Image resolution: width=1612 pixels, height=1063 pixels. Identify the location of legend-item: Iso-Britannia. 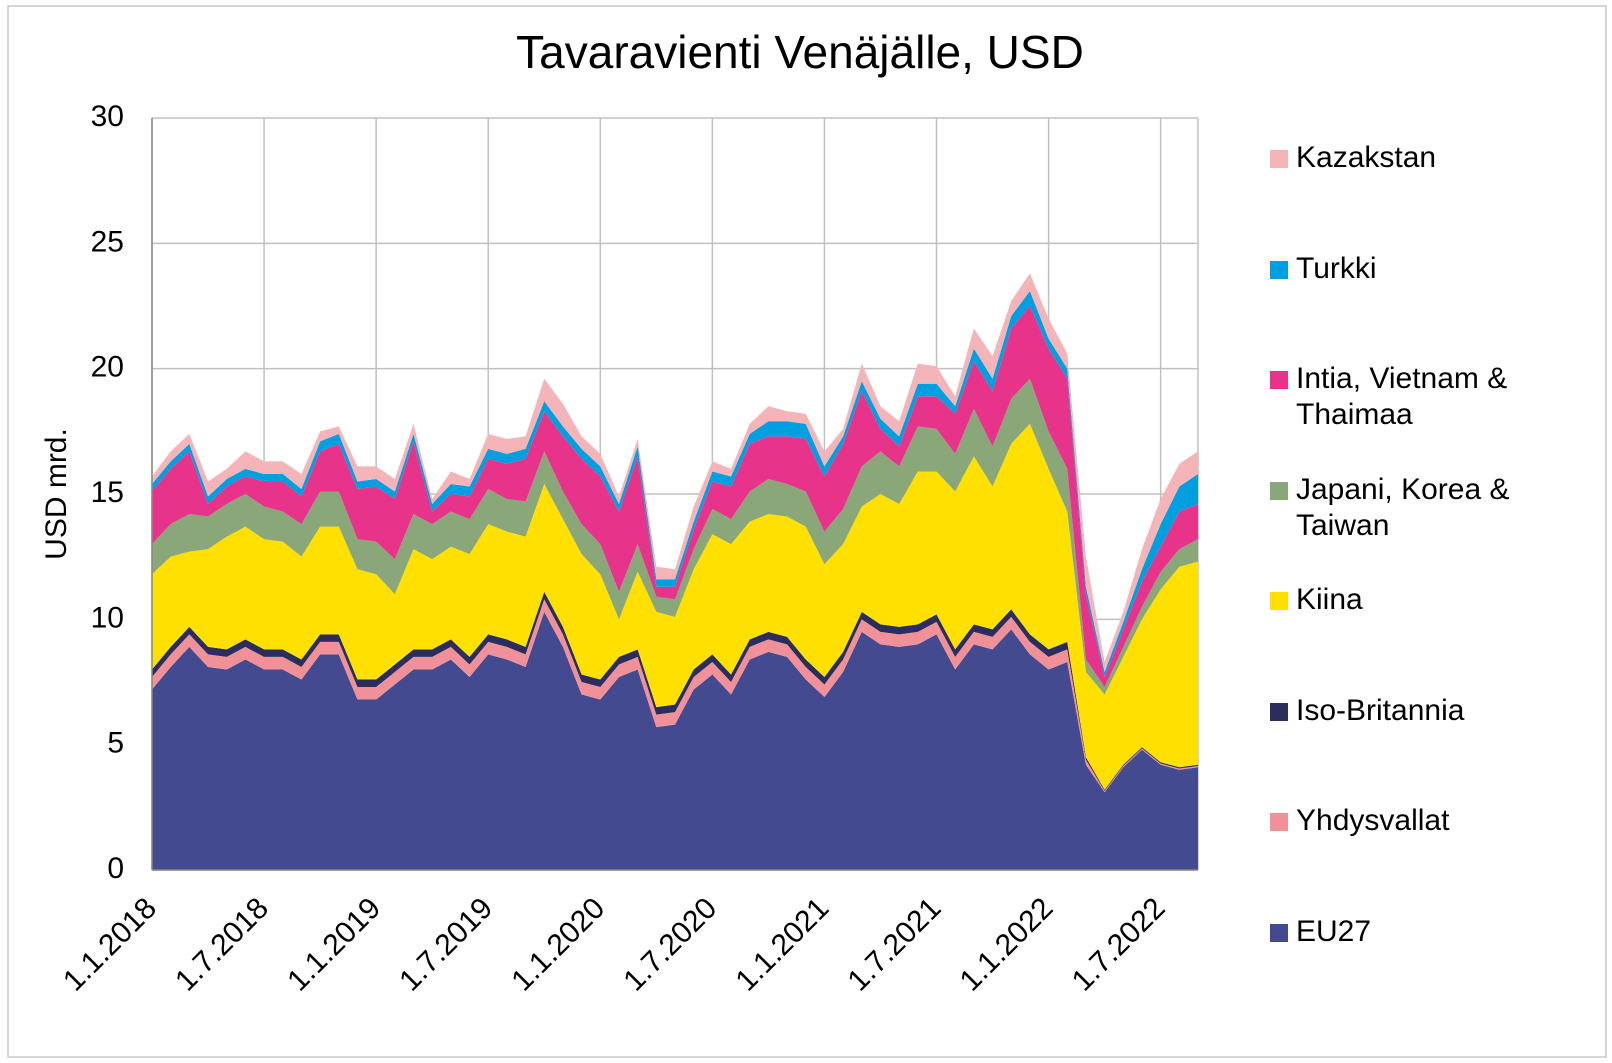
(1420, 711).